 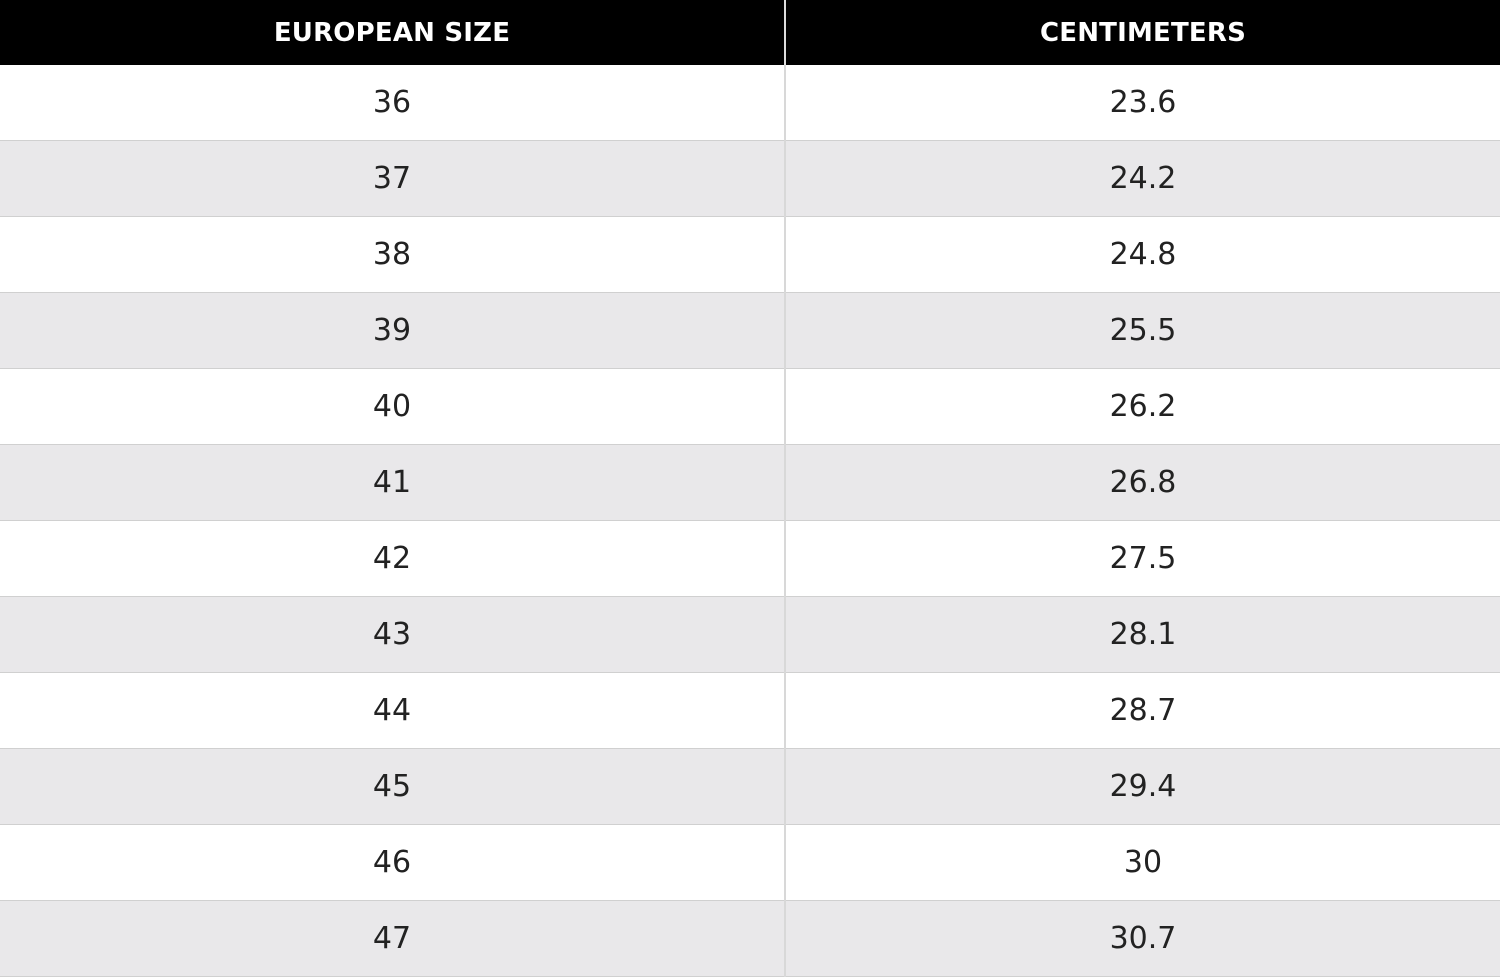 What do you see at coordinates (1142, 178) in the screenshot?
I see `table-cell: 24.2` at bounding box center [1142, 178].